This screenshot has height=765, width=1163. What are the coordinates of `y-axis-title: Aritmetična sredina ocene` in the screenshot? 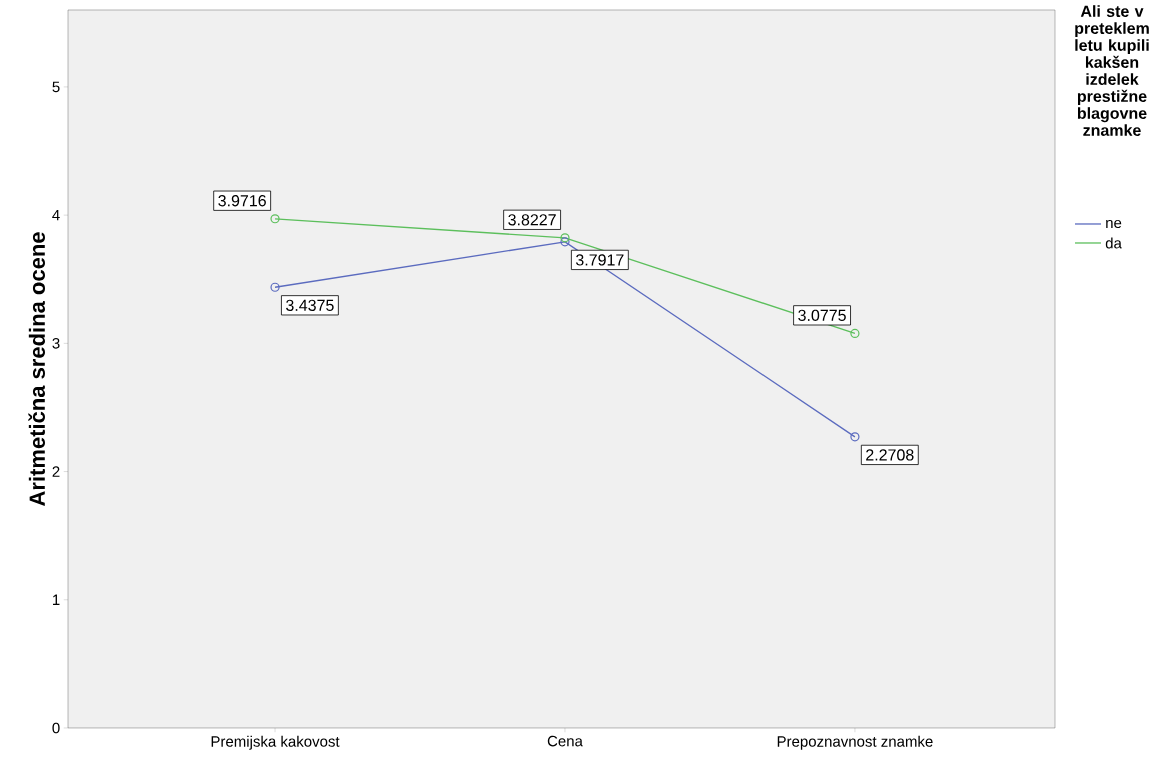 It's located at (36, 369).